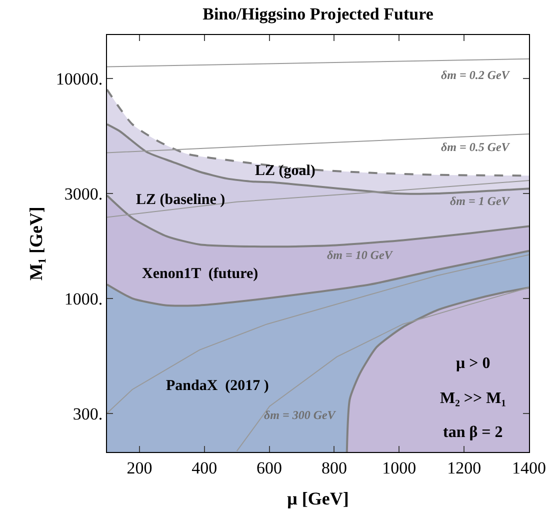 The height and width of the screenshot is (517, 559). I want to click on x-axis-title: μ [GeV], so click(318, 498).